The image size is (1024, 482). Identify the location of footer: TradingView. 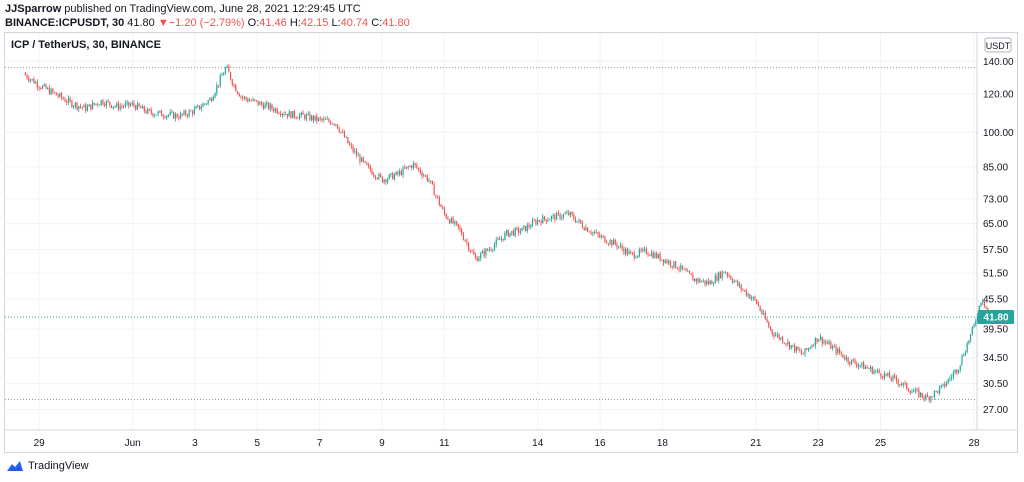
(47, 466).